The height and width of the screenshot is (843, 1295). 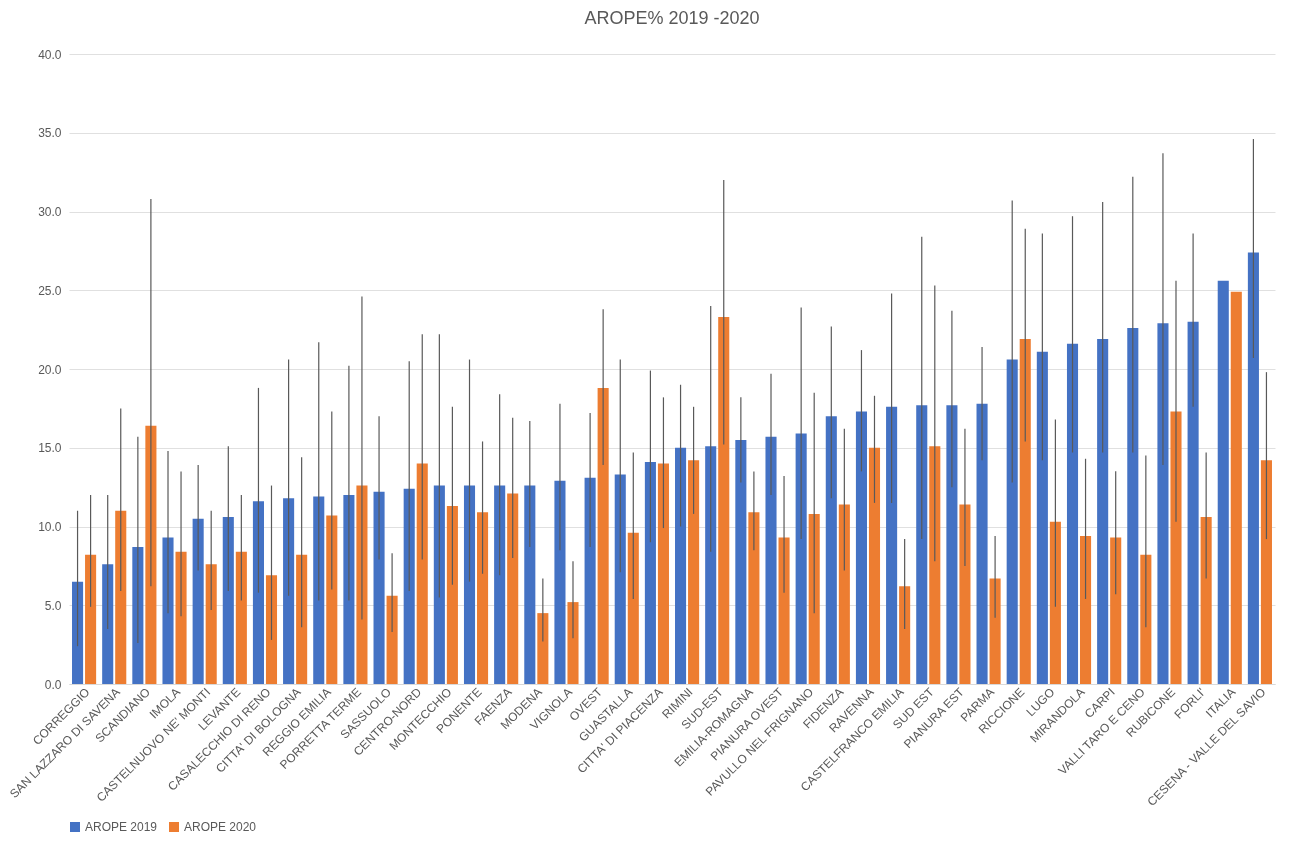 I want to click on legend-label: AROPE 2020, so click(x=220, y=827).